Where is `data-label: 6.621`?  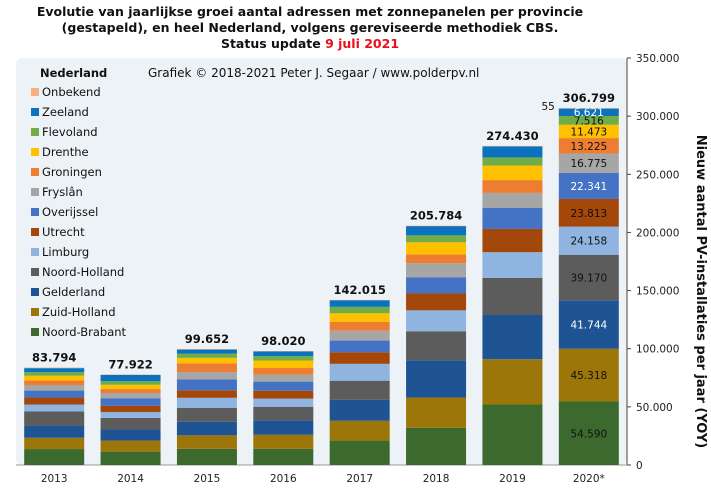 data-label: 6.621 is located at coordinates (589, 113).